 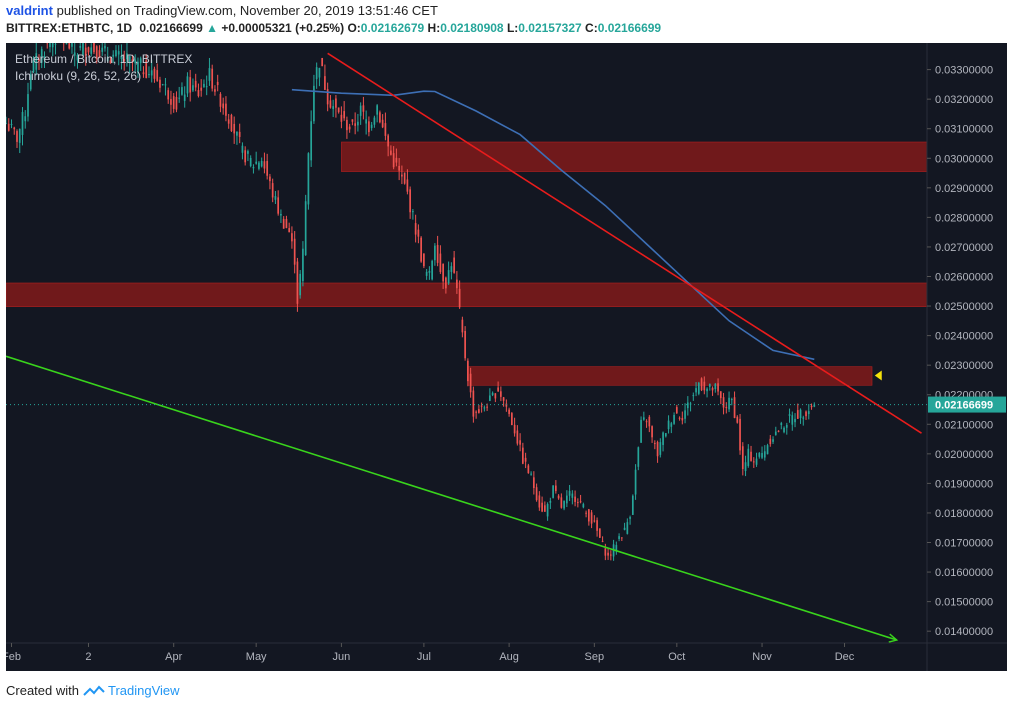 What do you see at coordinates (94, 691) in the screenshot?
I see `tradingview-logo-icon` at bounding box center [94, 691].